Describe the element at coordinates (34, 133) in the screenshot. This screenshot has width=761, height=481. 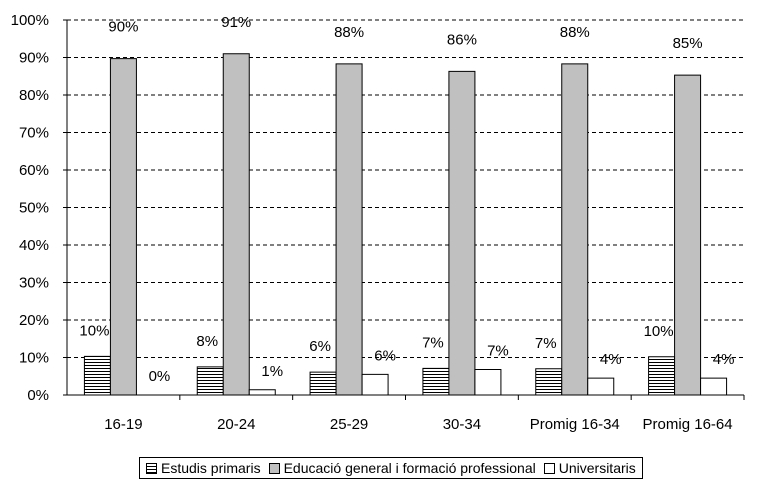
I see `y-tick-label: 70%` at that location.